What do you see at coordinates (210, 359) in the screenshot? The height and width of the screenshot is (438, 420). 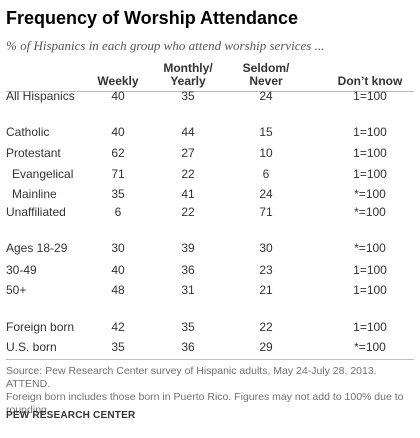 I see `source-divider` at bounding box center [210, 359].